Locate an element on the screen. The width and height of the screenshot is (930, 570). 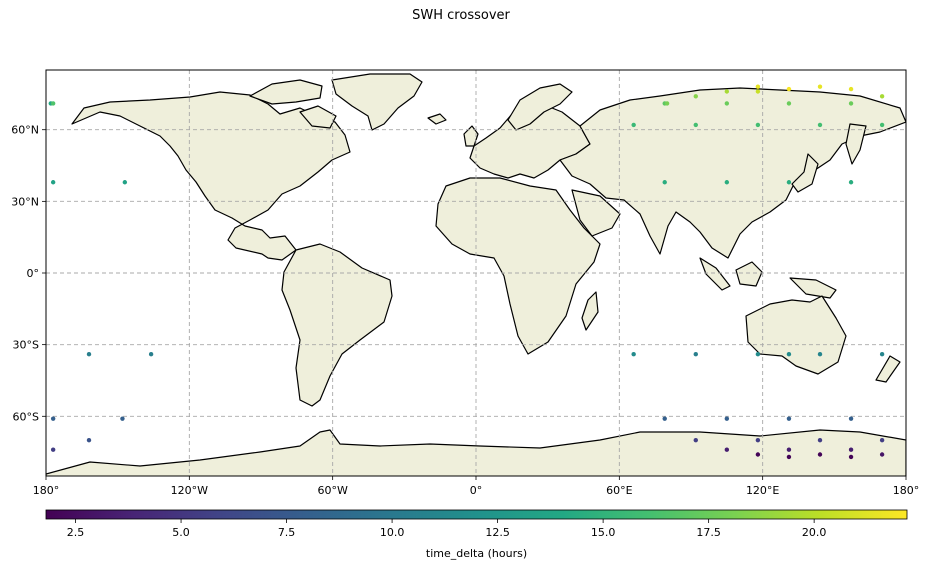
y-tick-label: 0° is located at coordinates (33, 273).